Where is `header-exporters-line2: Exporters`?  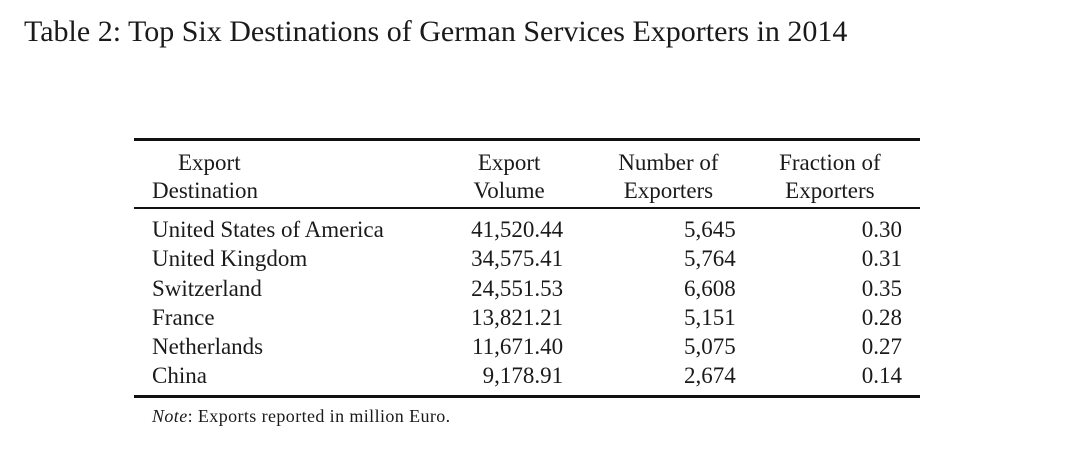 header-exporters-line2: Exporters is located at coordinates (668, 190).